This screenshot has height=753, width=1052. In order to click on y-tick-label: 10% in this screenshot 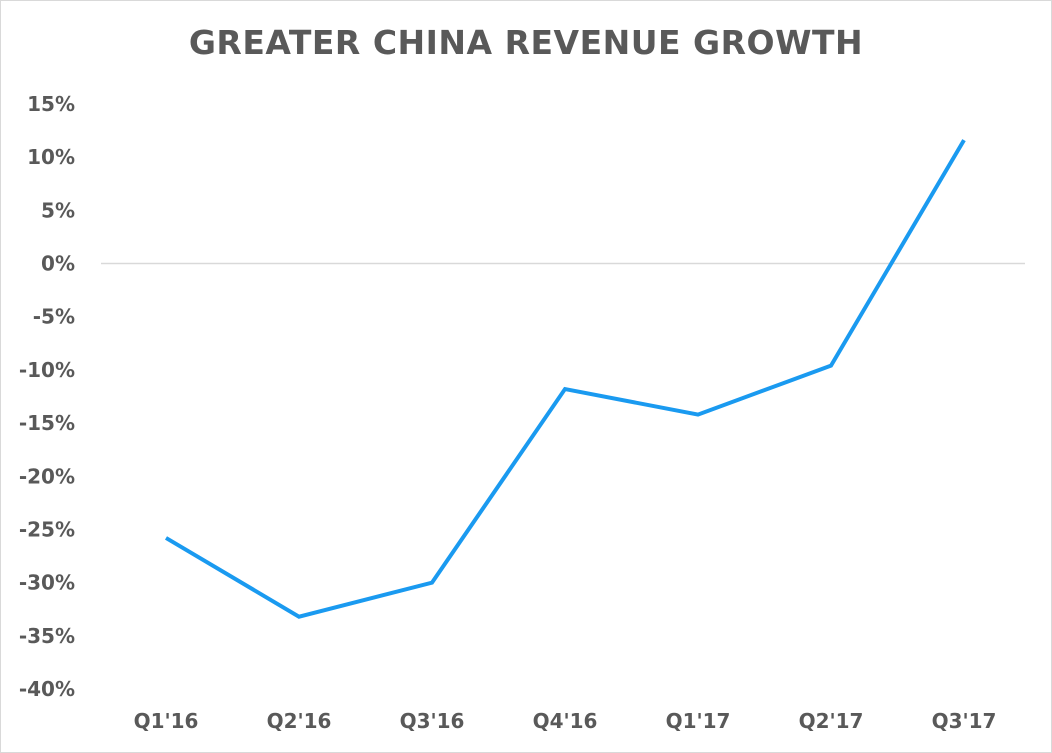, I will do `click(51, 157)`.